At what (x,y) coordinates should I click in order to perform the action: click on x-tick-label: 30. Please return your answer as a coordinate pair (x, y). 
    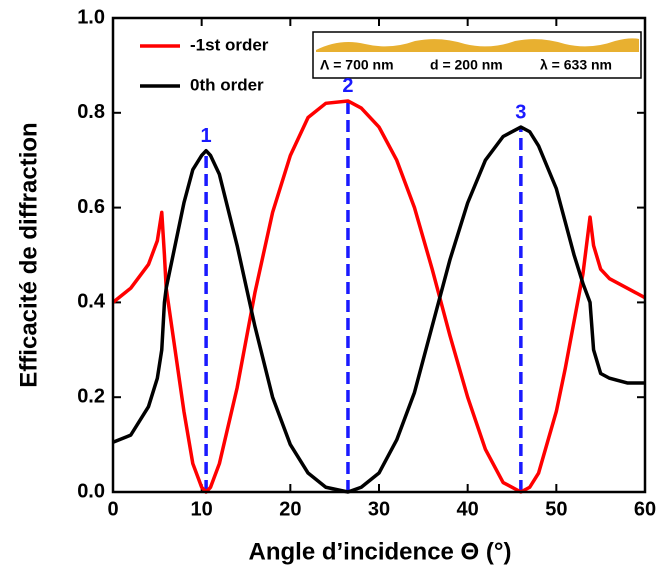
    Looking at the image, I should click on (379, 509).